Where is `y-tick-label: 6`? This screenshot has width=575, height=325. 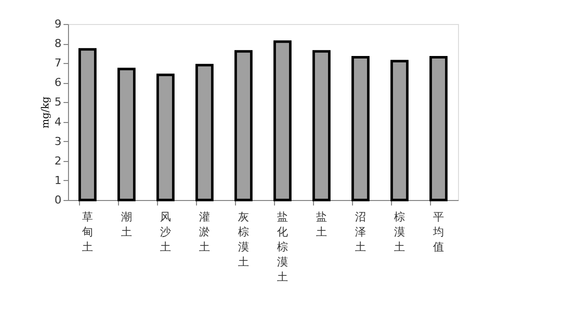
y-tick-label: 6 is located at coordinates (58, 83).